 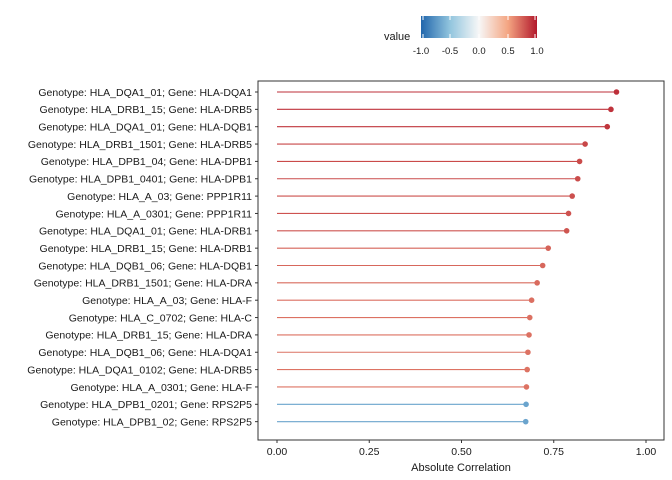 I want to click on y-axis-label: Genotype: HLA_DPB1_0201; Gene: RPS2P5, so click(x=146, y=405).